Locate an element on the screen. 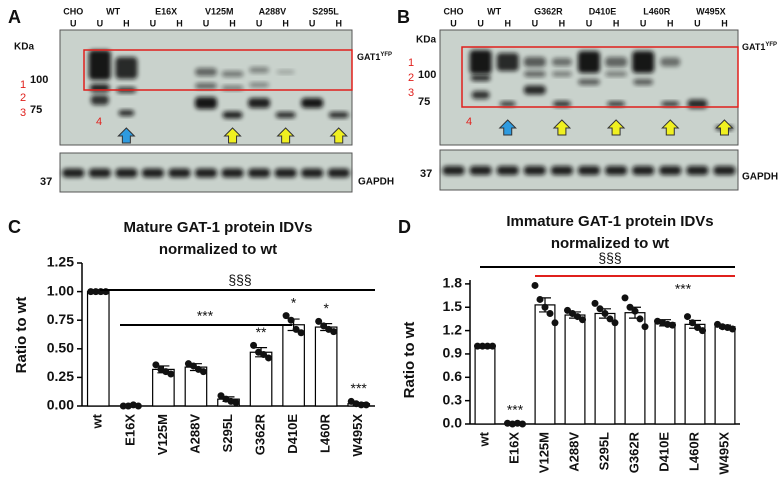 This screenshot has height=480, width=778. gapdh-label: GAPDH is located at coordinates (376, 182).